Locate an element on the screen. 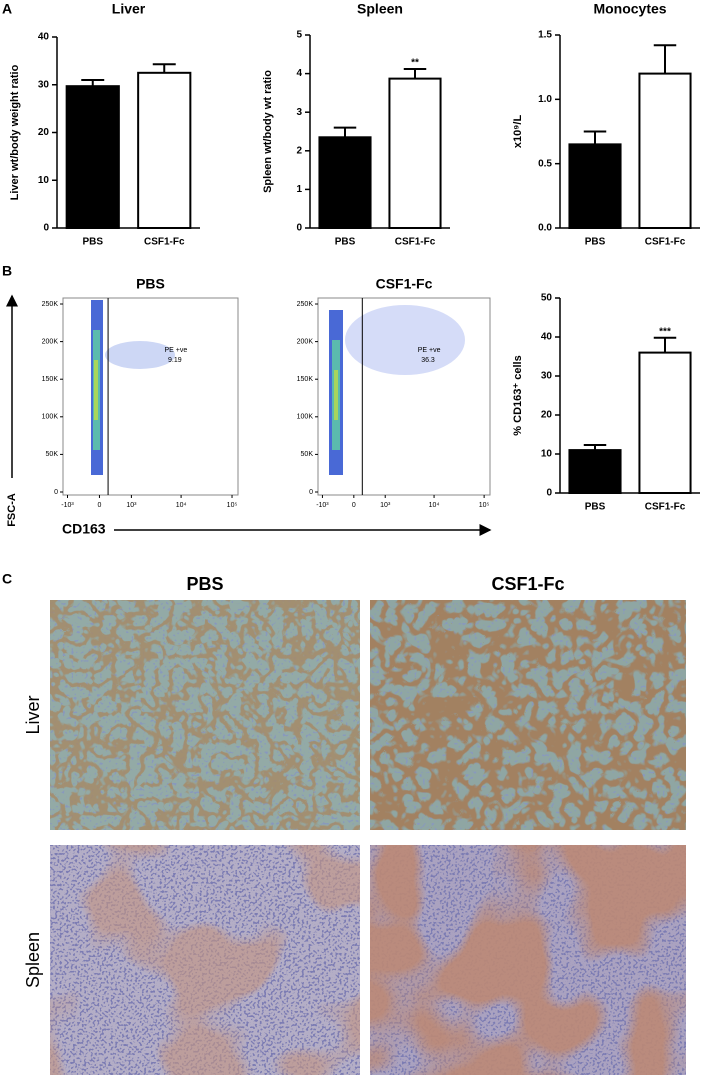 The image size is (706, 1084). y-tick-label: 0.0 is located at coordinates (545, 228).